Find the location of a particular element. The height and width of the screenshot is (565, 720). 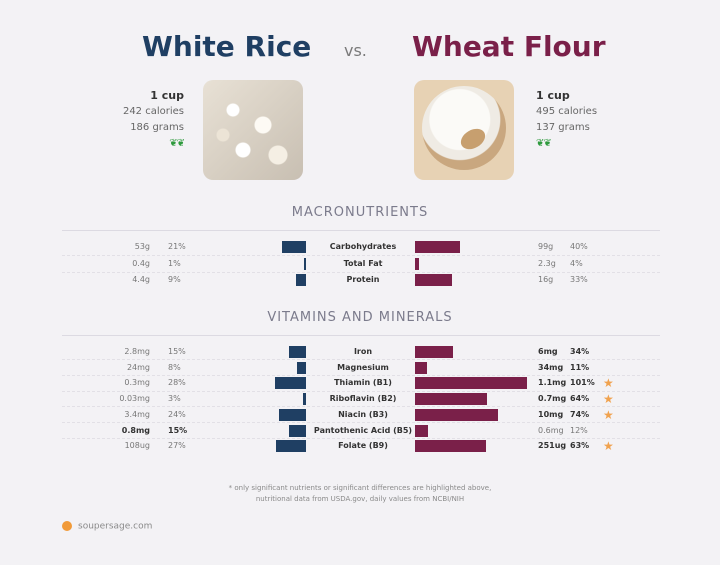

nutrient-name: Magnesium is located at coordinates (363, 367).